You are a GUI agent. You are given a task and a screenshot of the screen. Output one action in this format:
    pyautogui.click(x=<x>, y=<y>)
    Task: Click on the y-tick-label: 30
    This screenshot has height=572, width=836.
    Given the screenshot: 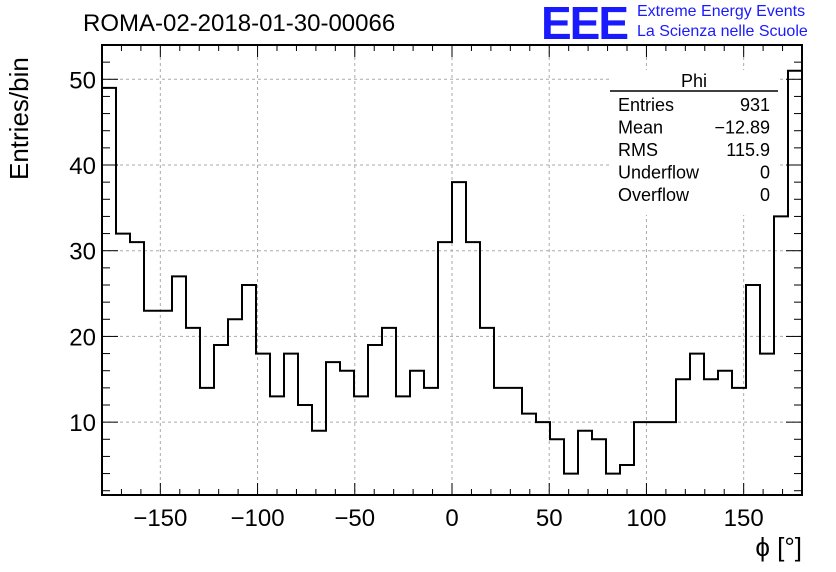 What is the action you would take?
    pyautogui.click(x=82, y=252)
    